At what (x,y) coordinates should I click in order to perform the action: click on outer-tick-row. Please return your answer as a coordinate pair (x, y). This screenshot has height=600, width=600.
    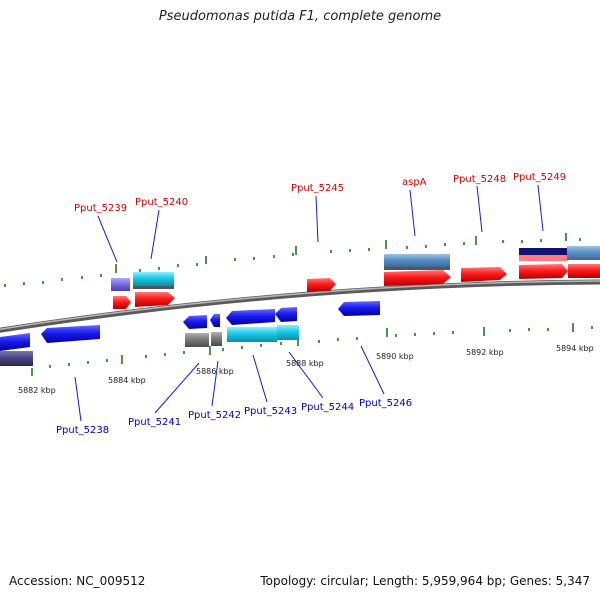
    Looking at the image, I should click on (292, 260).